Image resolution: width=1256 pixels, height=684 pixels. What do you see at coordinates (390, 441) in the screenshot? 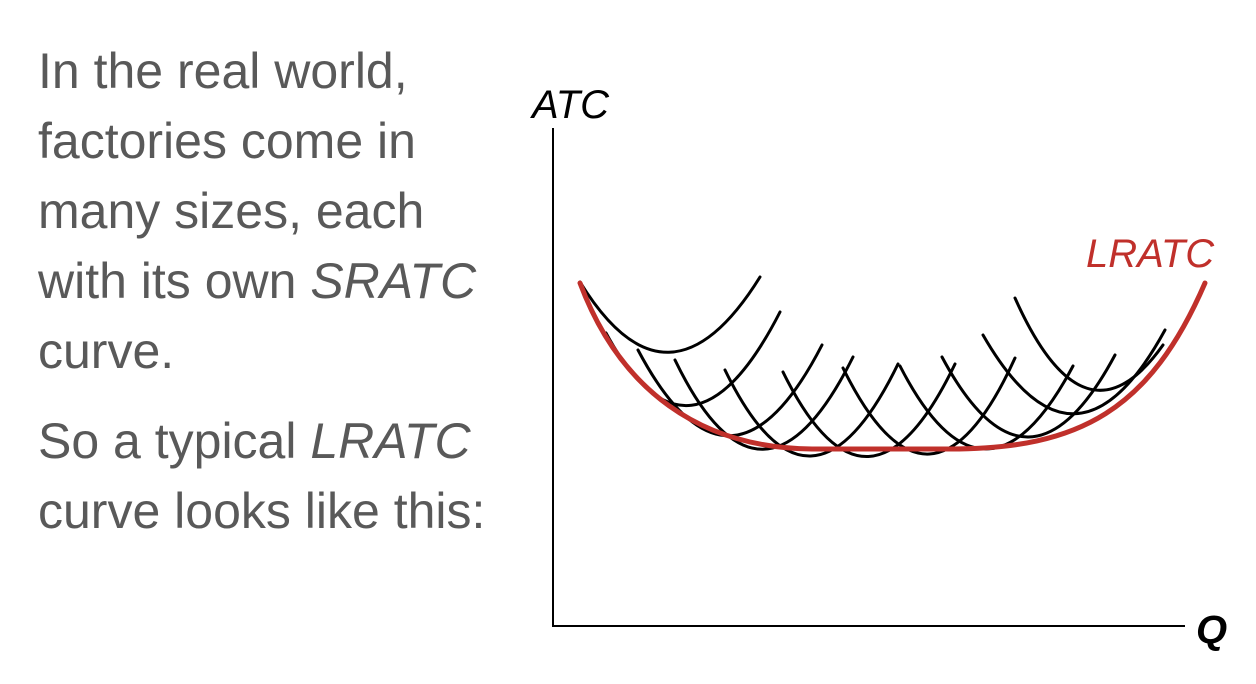
I see `p2-run-1: LRATC` at bounding box center [390, 441].